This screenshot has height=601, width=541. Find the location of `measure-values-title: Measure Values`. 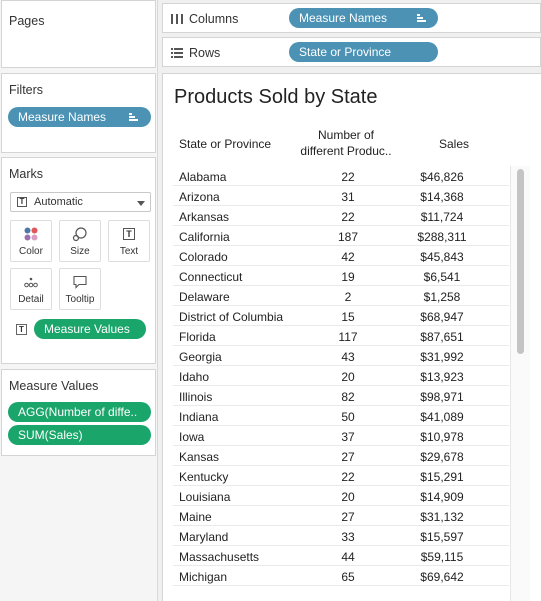

measure-values-title: Measure Values is located at coordinates (54, 386).